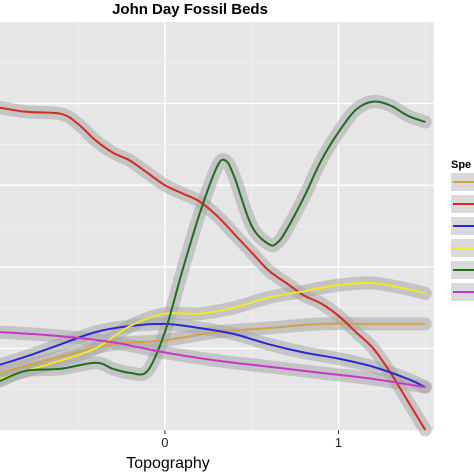 The width and height of the screenshot is (474, 474). I want to click on series-5-line, so click(213, 360).